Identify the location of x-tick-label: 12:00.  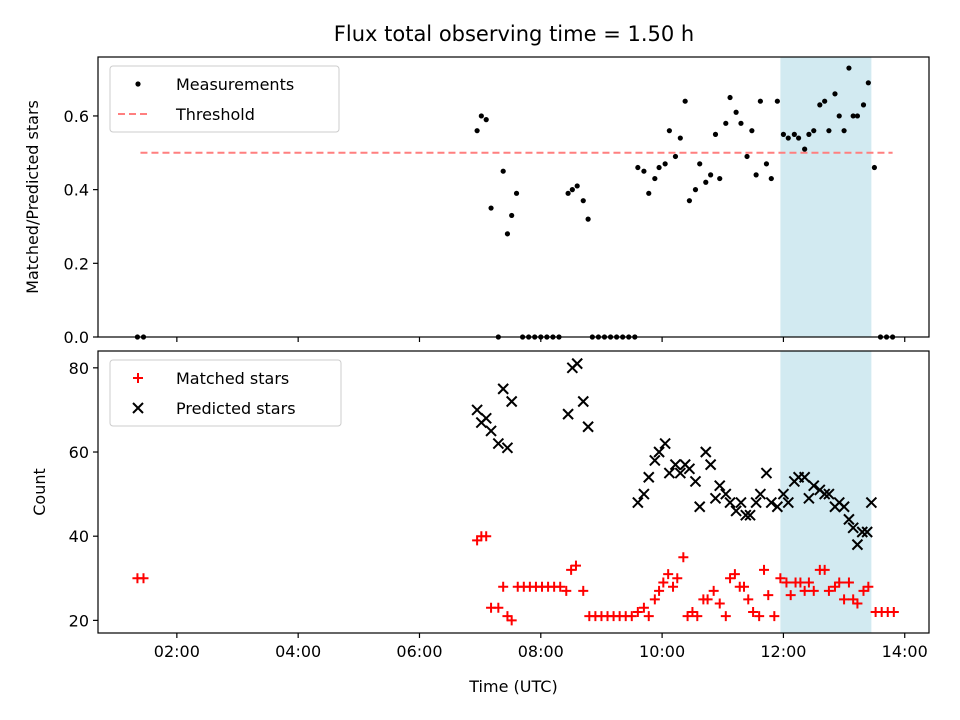
(783, 651).